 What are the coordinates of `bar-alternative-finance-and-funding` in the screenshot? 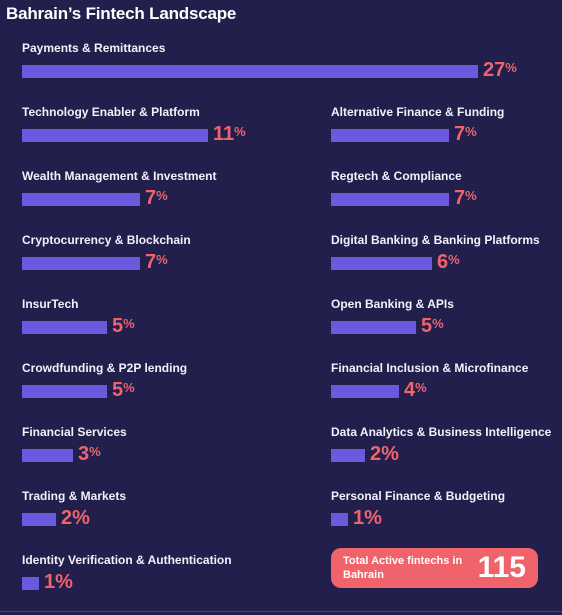 It's located at (390, 135).